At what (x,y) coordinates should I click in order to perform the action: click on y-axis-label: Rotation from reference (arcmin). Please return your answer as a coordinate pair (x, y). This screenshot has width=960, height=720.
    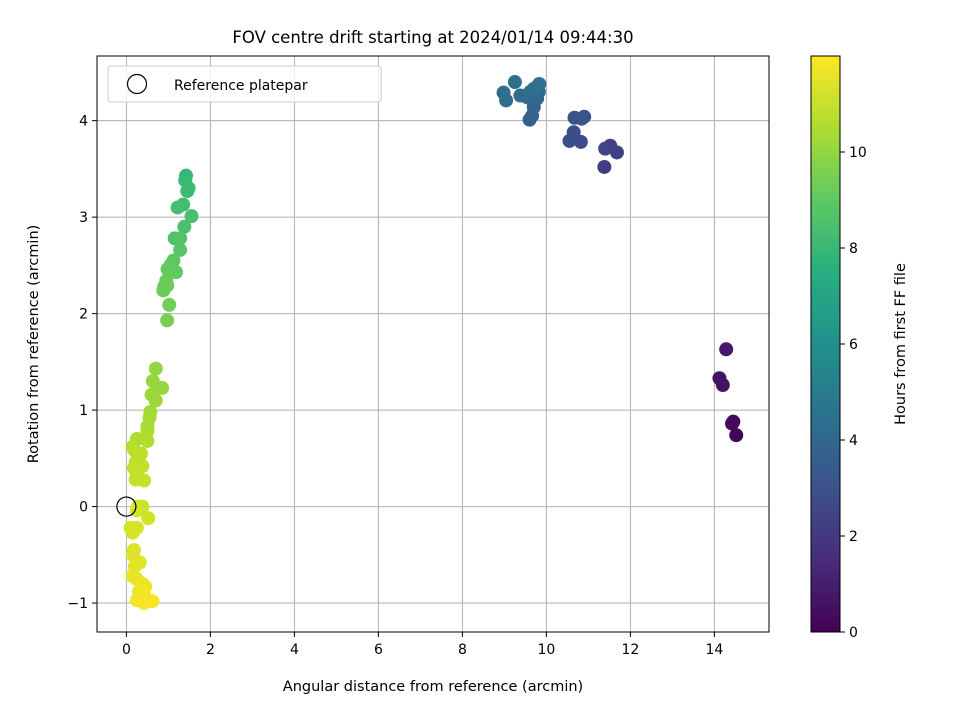
    Looking at the image, I should click on (34, 344).